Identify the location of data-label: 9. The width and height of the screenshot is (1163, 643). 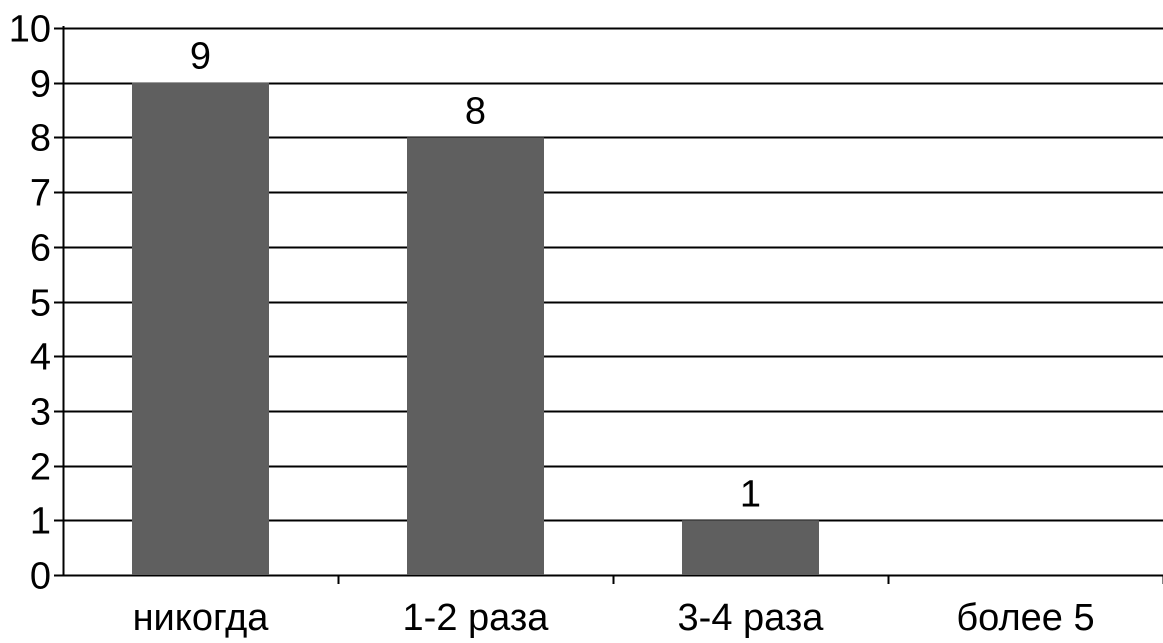
(200, 57).